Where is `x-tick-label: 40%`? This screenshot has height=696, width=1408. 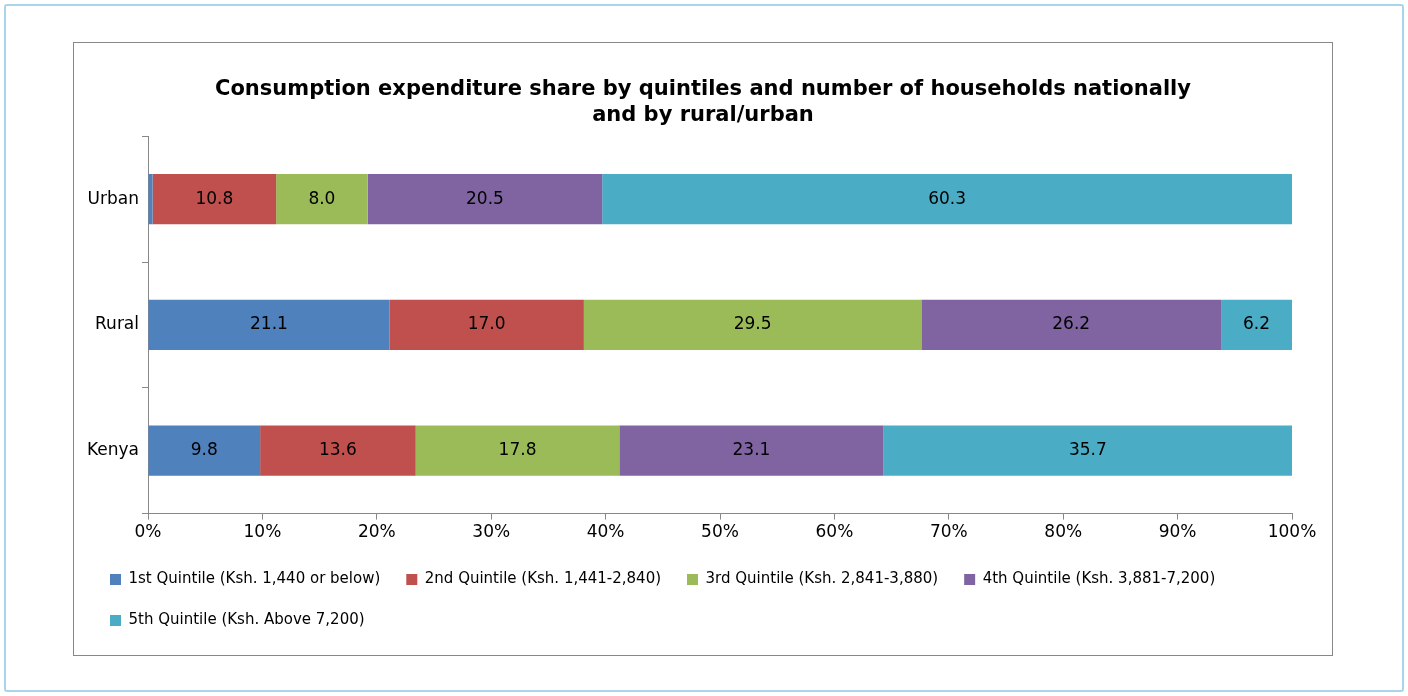
x-tick-label: 40% is located at coordinates (605, 531).